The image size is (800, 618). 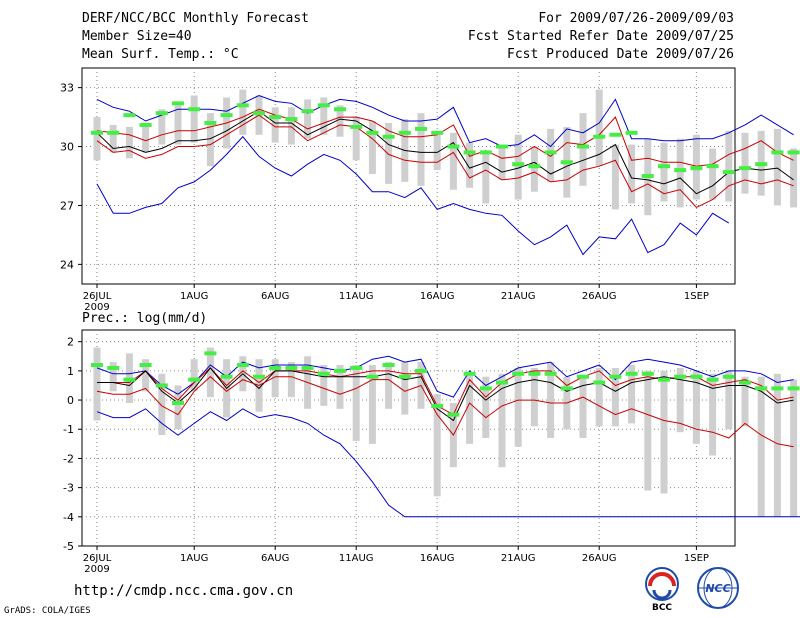 What do you see at coordinates (160, 54) in the screenshot?
I see `variable-label: Mean Surf. Temp.: °C` at bounding box center [160, 54].